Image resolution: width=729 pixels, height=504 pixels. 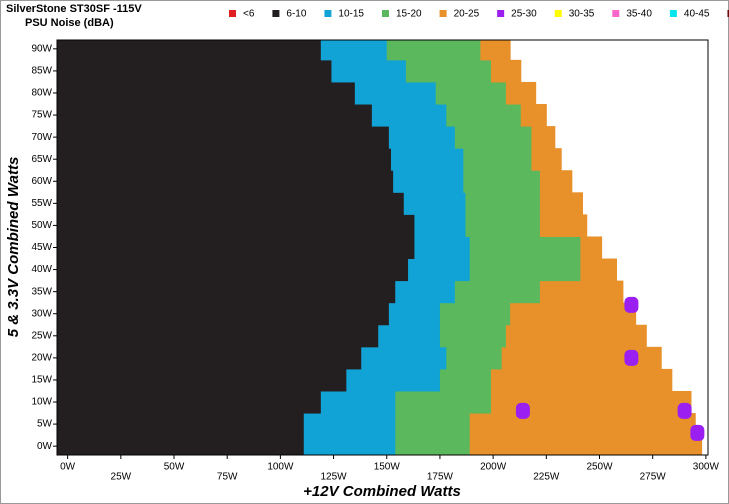 What do you see at coordinates (45, 424) in the screenshot?
I see `y-tick-label: 5W` at bounding box center [45, 424].